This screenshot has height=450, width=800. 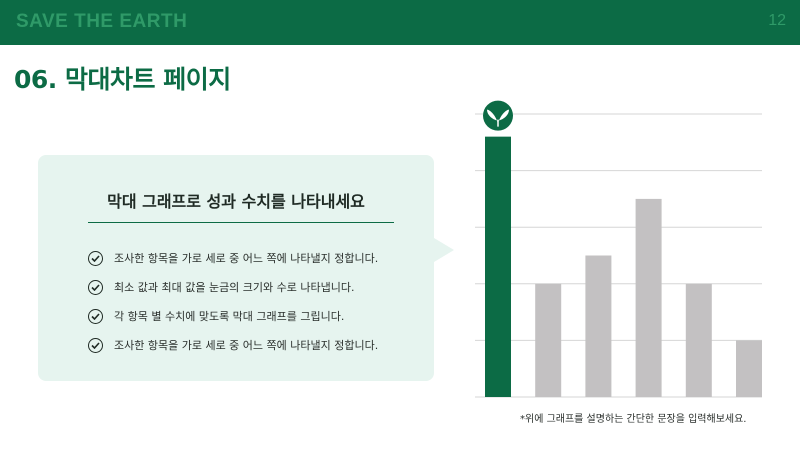 What do you see at coordinates (241, 222) in the screenshot?
I see `divider` at bounding box center [241, 222].